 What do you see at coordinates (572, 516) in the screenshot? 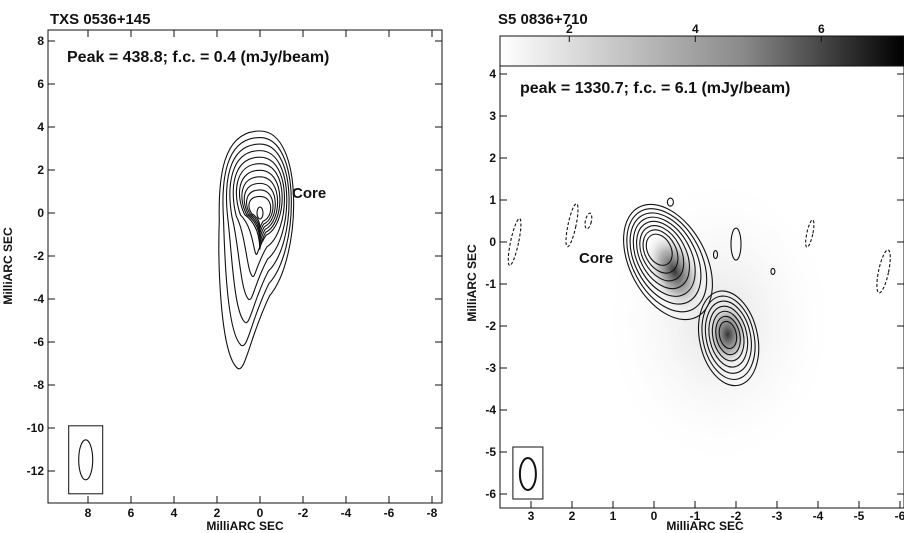
I see `right-x-tick-label: 2` at bounding box center [572, 516].